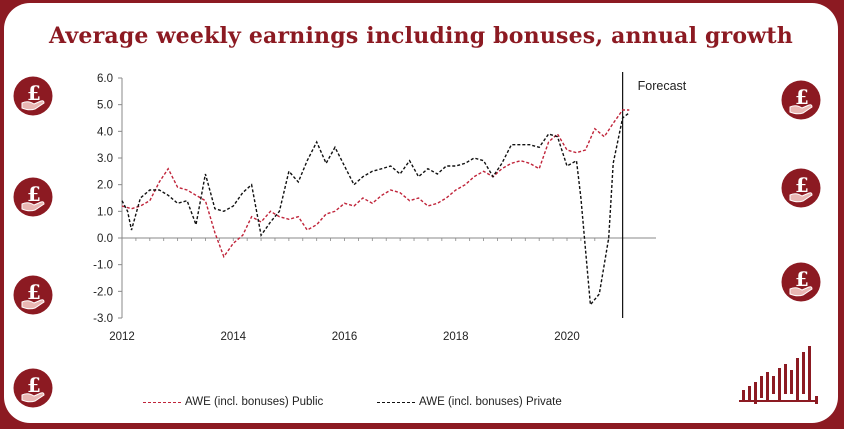 The image size is (844, 429). Describe the element at coordinates (490, 402) in the screenshot. I see `legend-label-private: AWE (incl. bonuses) Private` at that location.